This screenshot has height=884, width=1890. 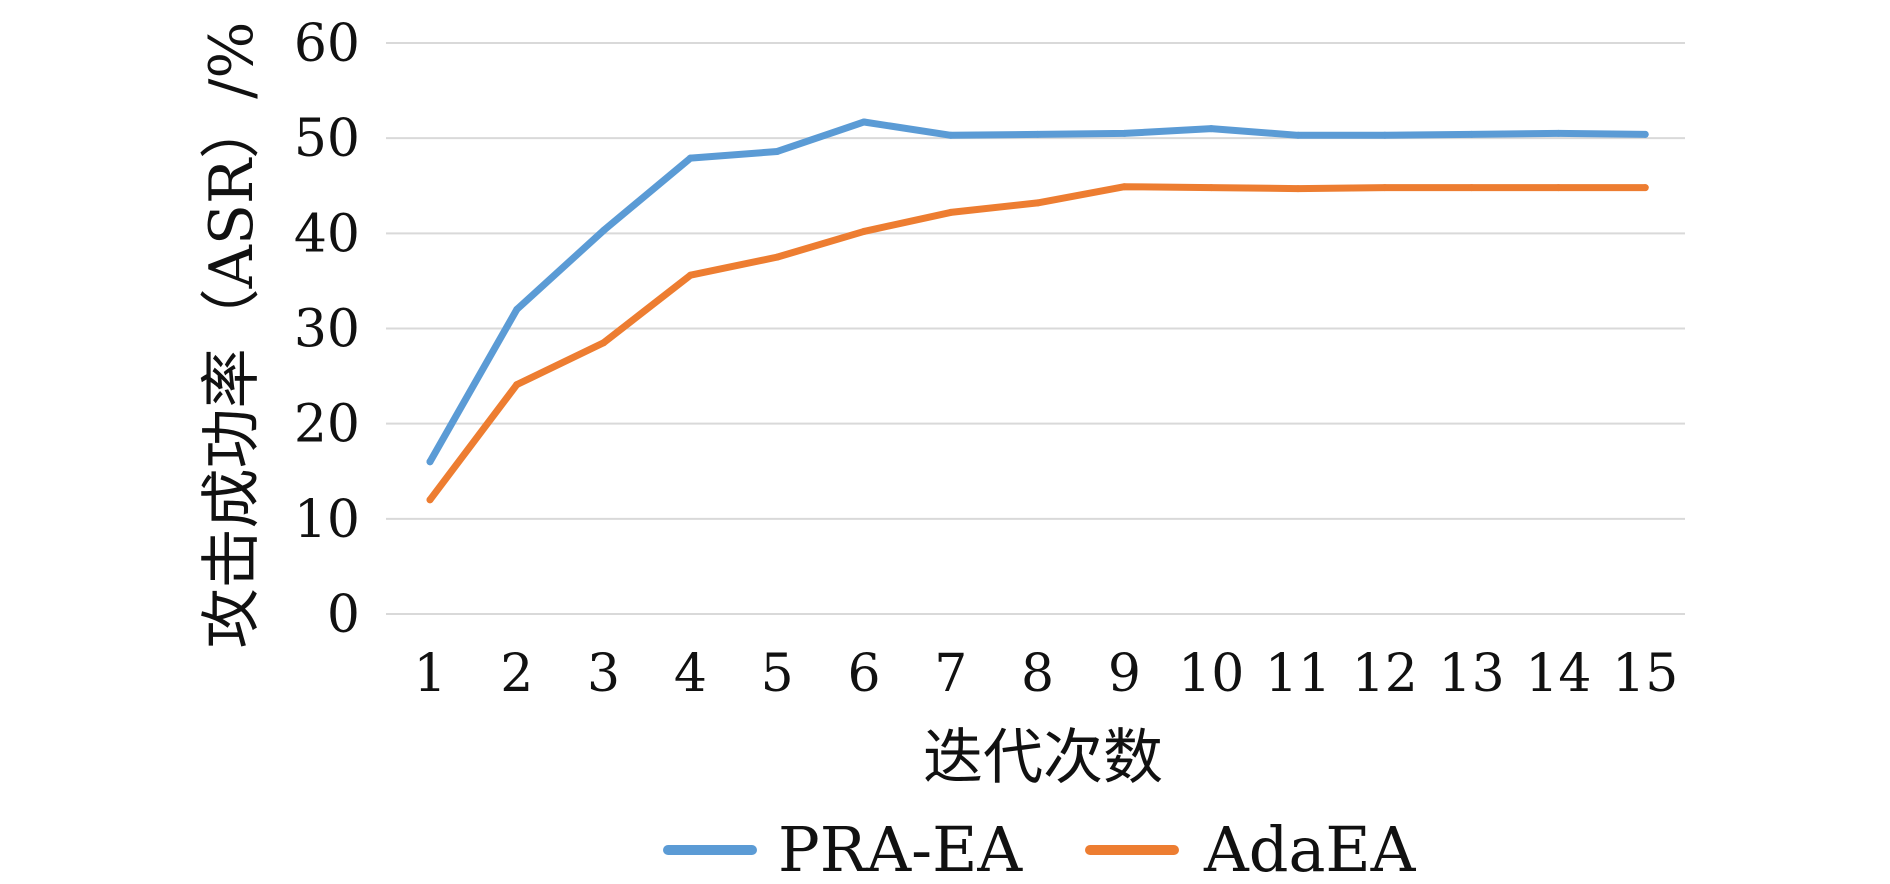 What do you see at coordinates (1310, 848) in the screenshot?
I see `legend-label-adaea: AdaEA` at bounding box center [1310, 848].